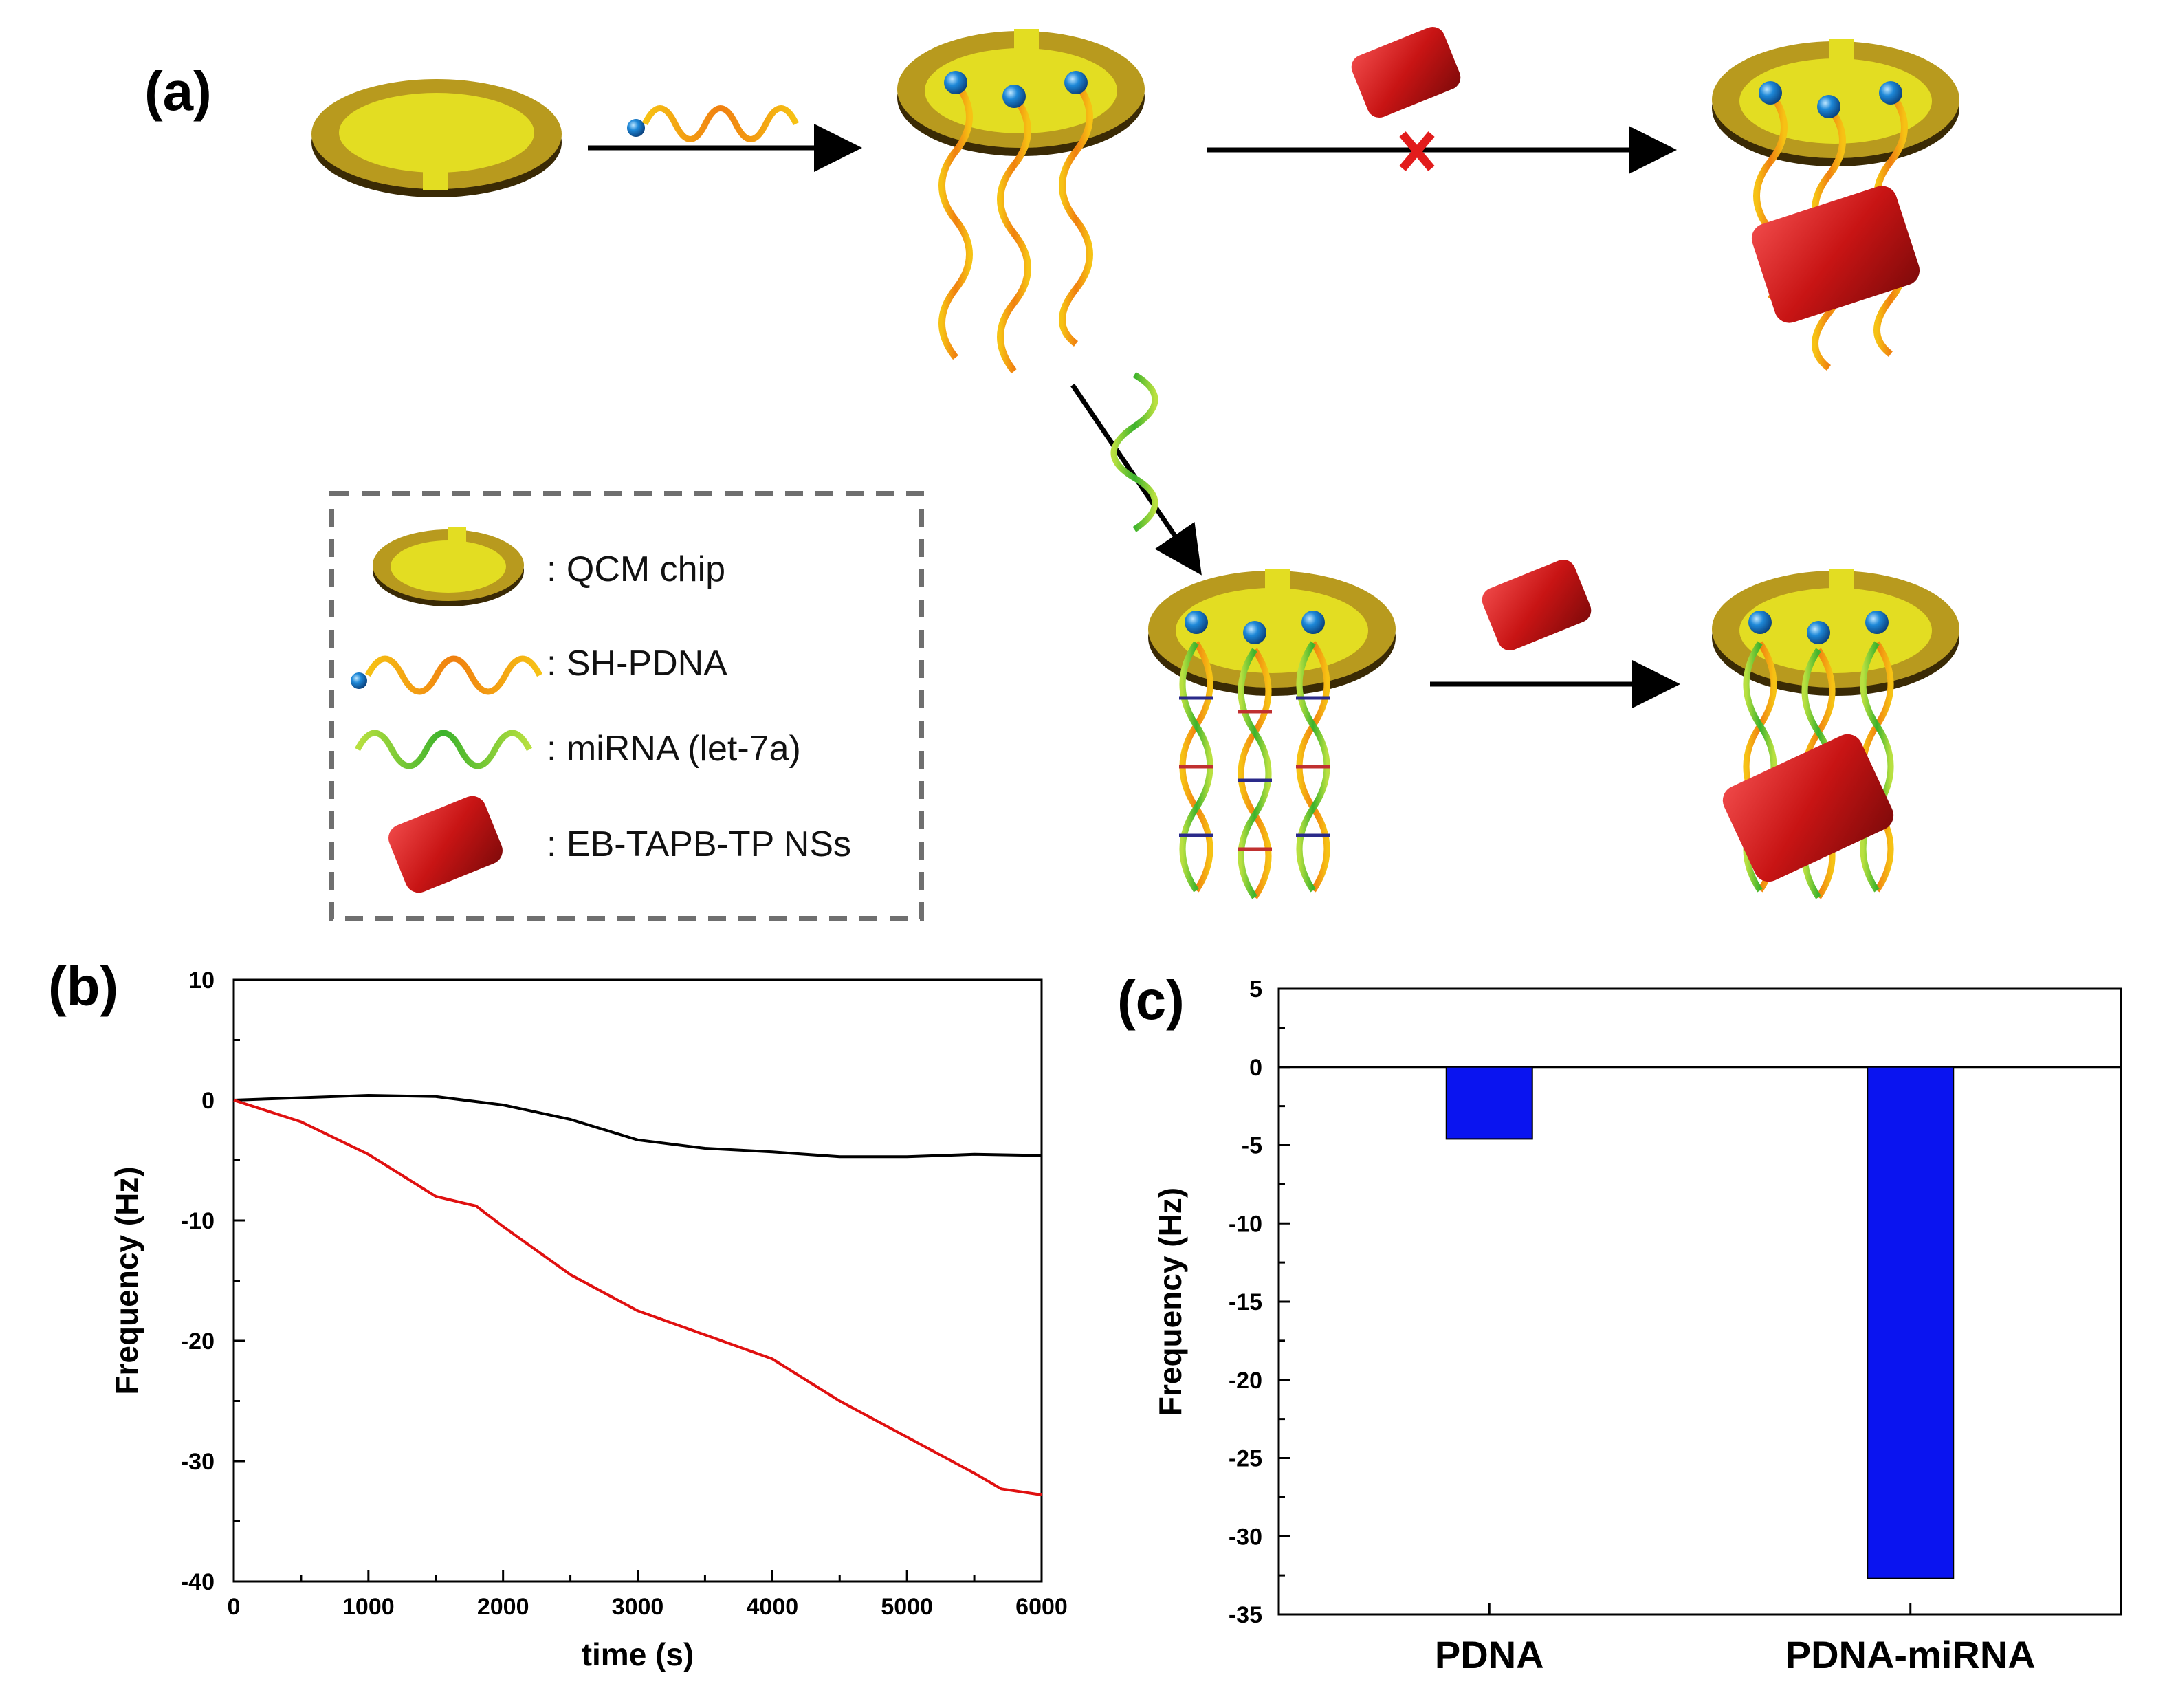  I want to click on legend-border, so click(626, 706).